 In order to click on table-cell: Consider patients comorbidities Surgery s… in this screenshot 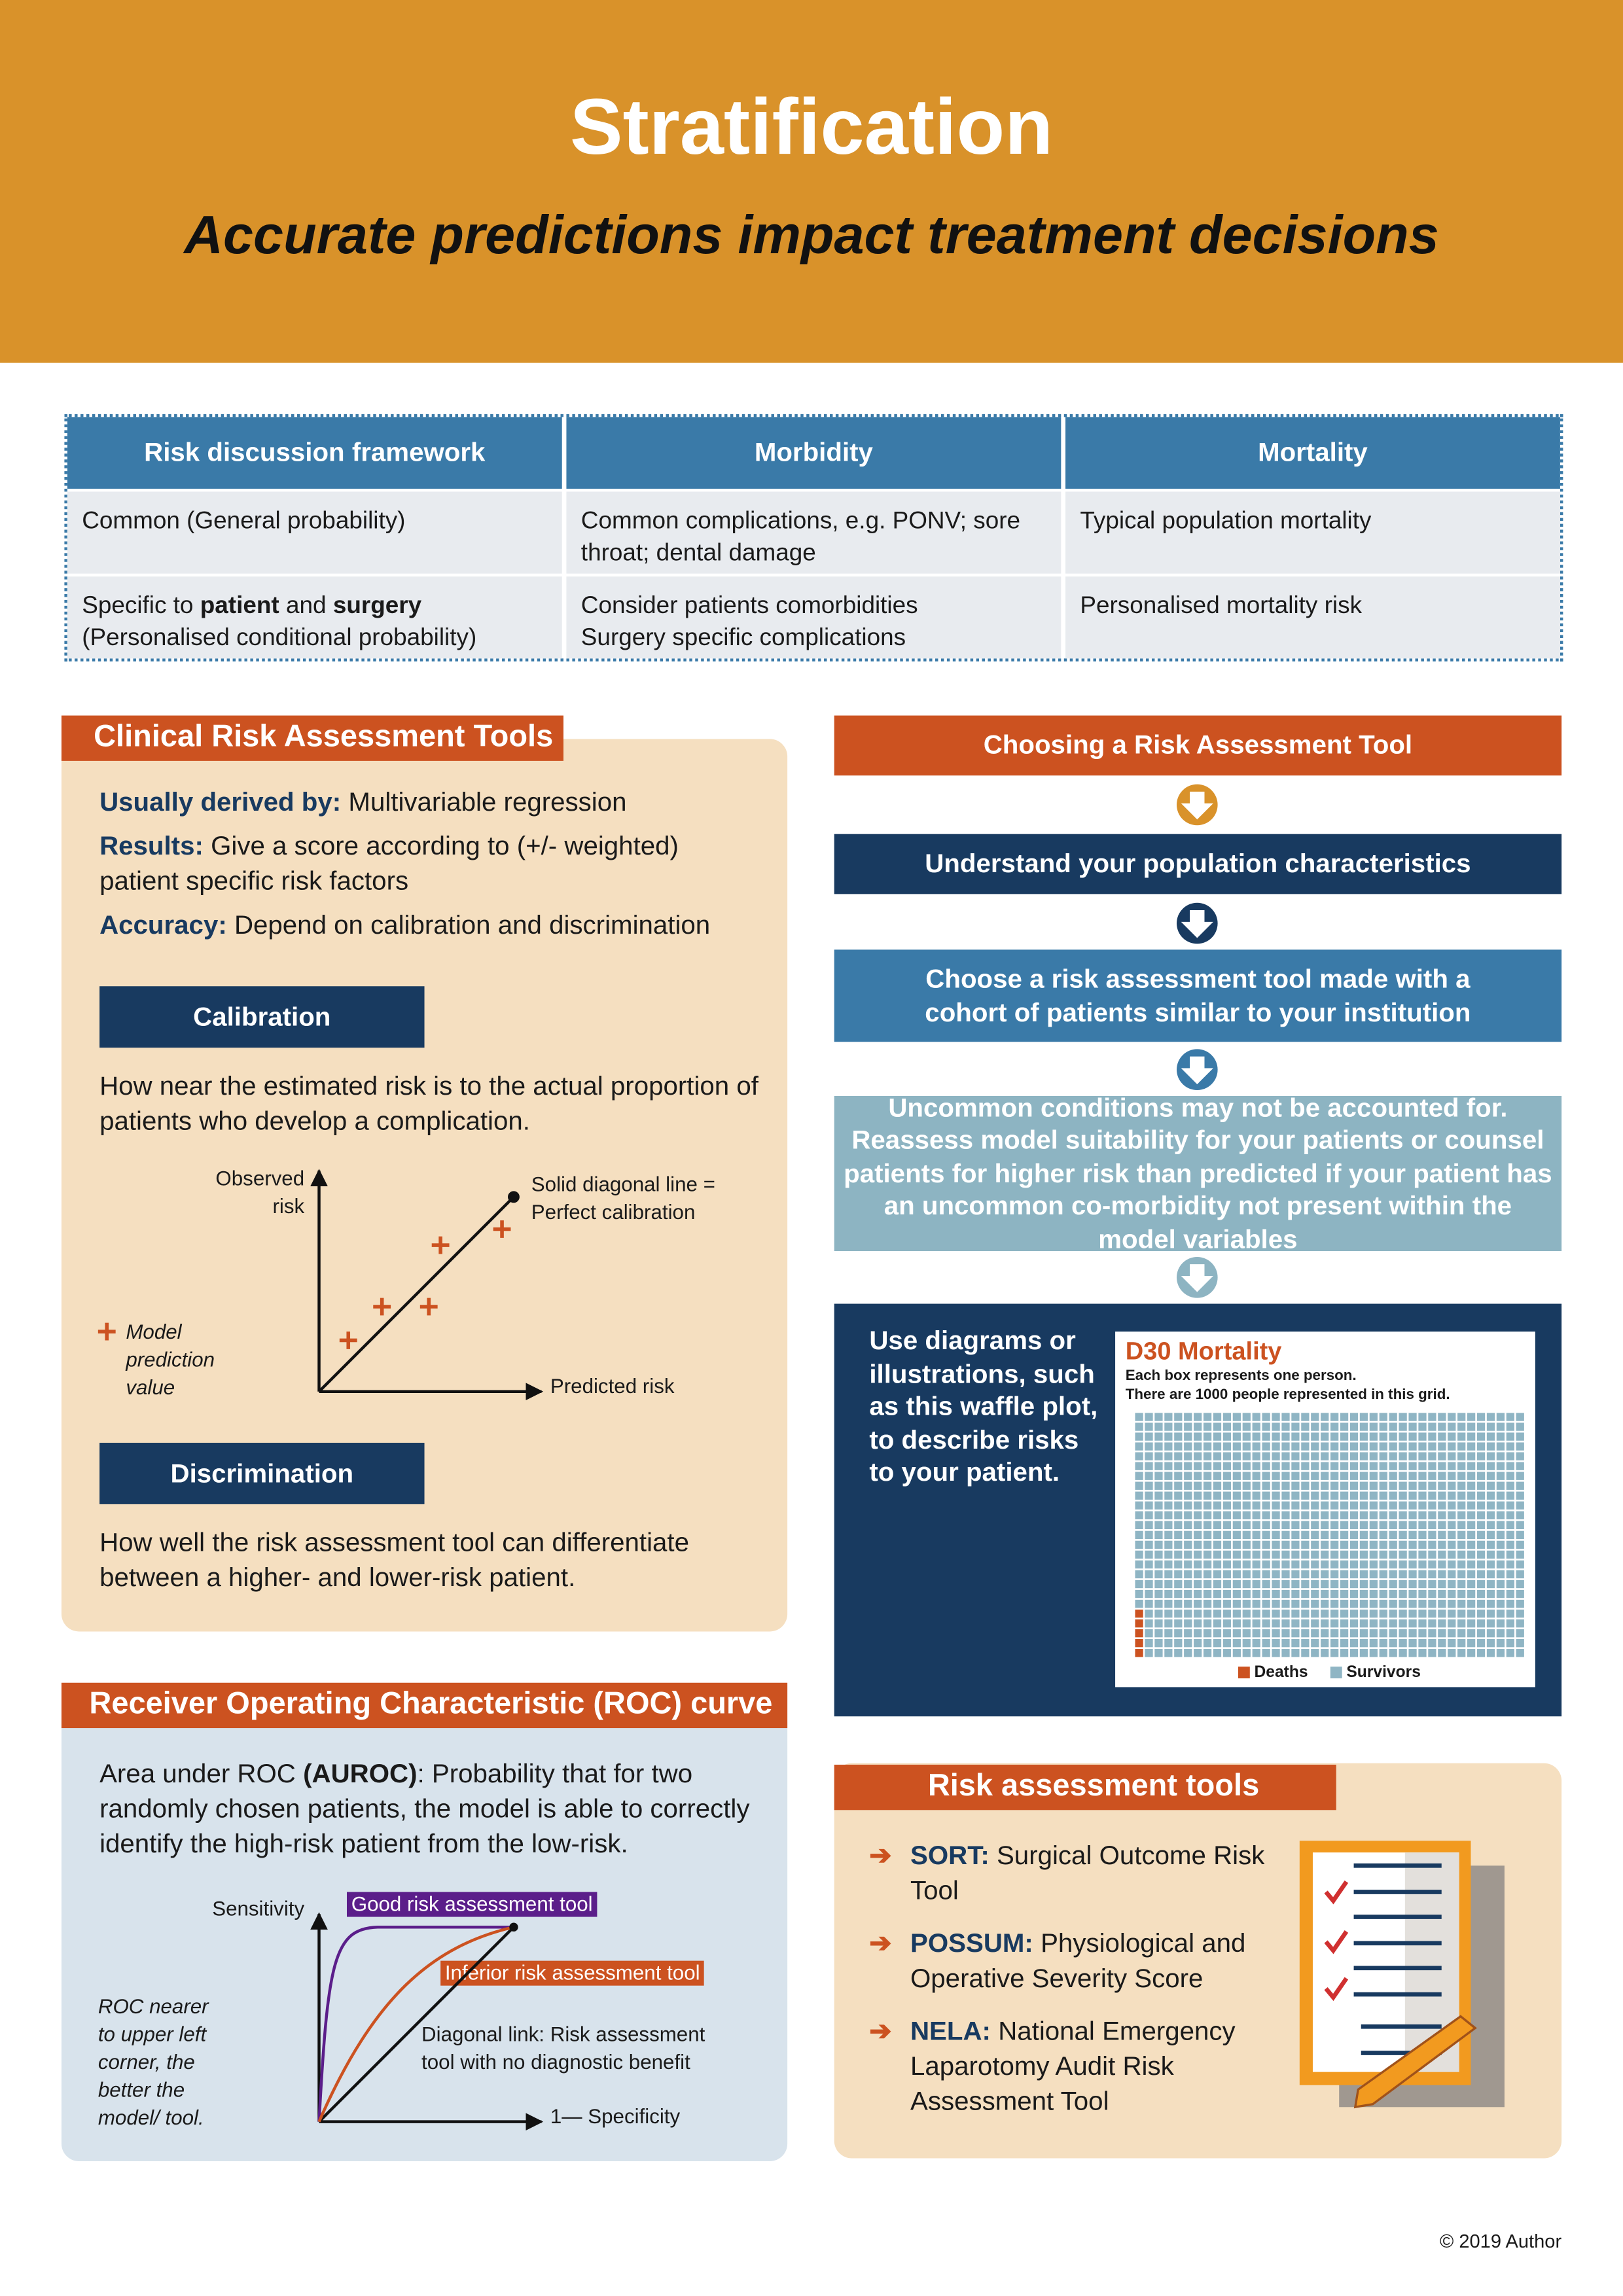, I will do `click(813, 617)`.